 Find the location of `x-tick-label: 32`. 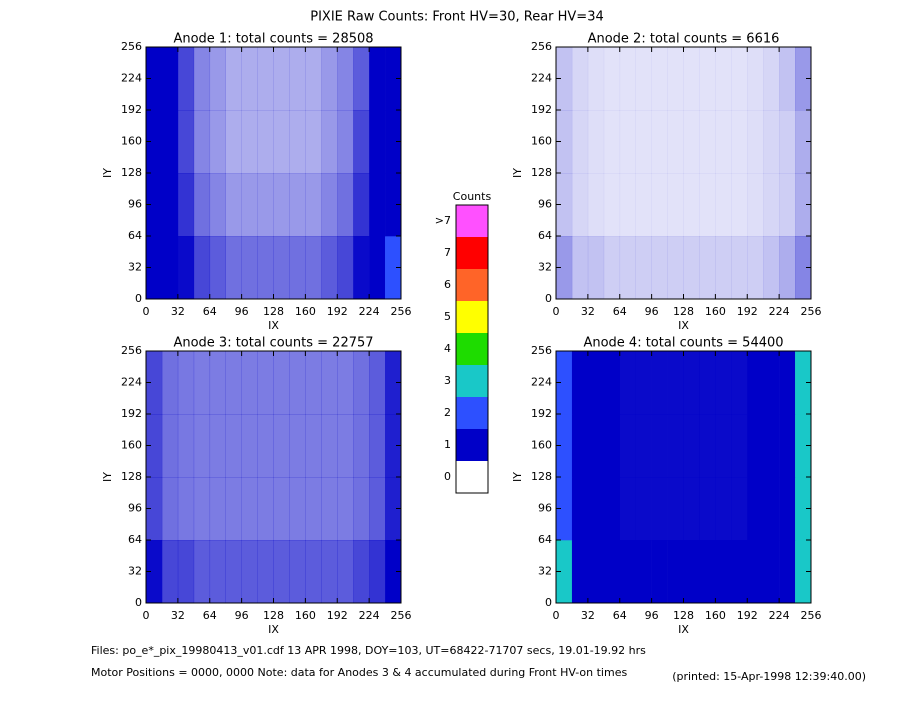

x-tick-label: 32 is located at coordinates (178, 311).